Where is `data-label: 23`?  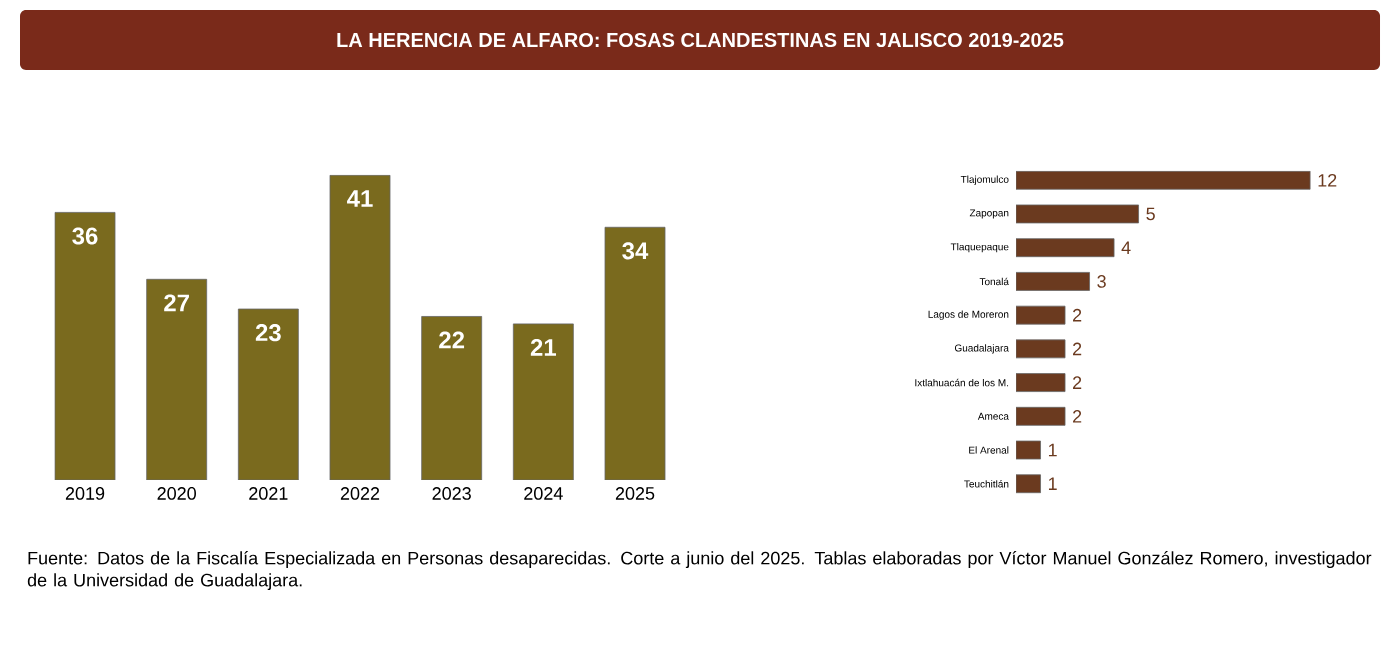 data-label: 23 is located at coordinates (268, 333).